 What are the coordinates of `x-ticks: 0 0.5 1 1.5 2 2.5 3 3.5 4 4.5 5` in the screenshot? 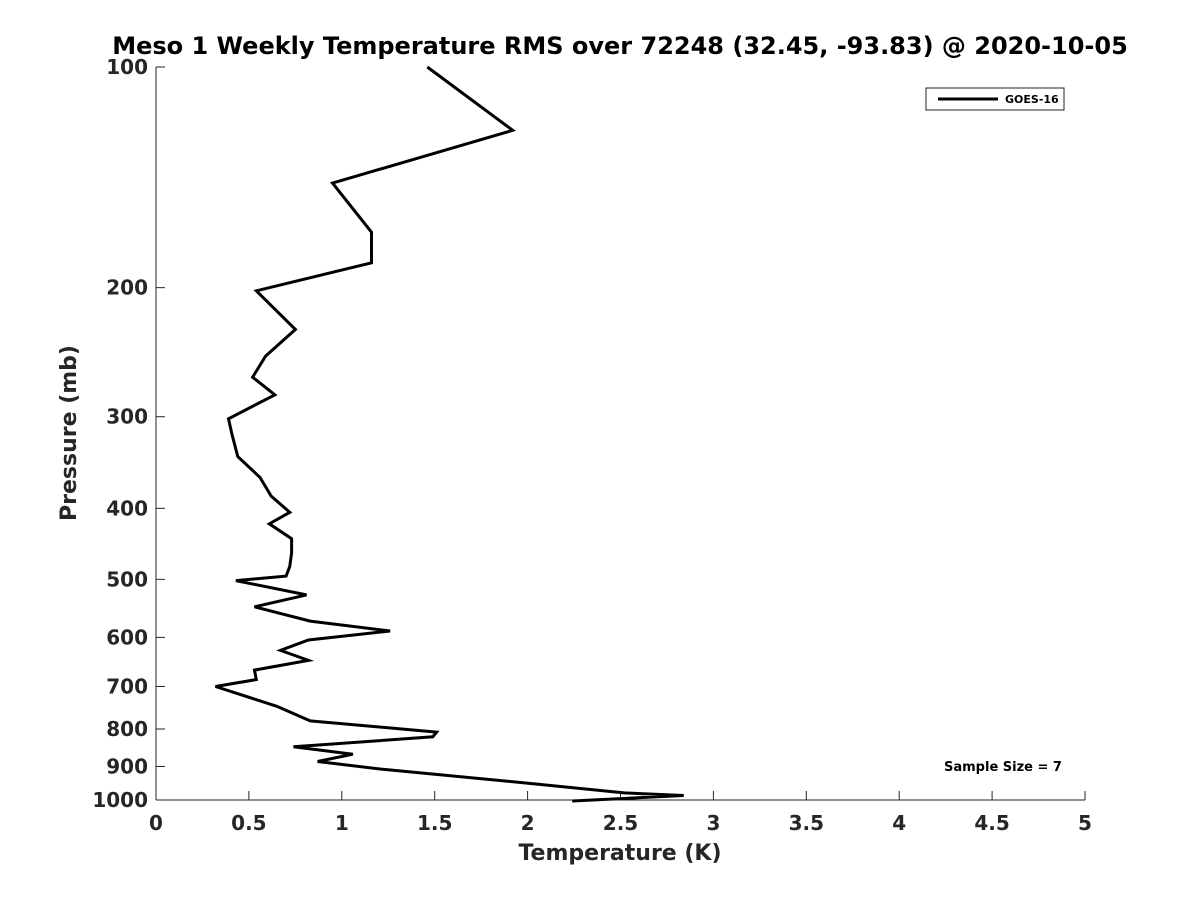 It's located at (620, 813).